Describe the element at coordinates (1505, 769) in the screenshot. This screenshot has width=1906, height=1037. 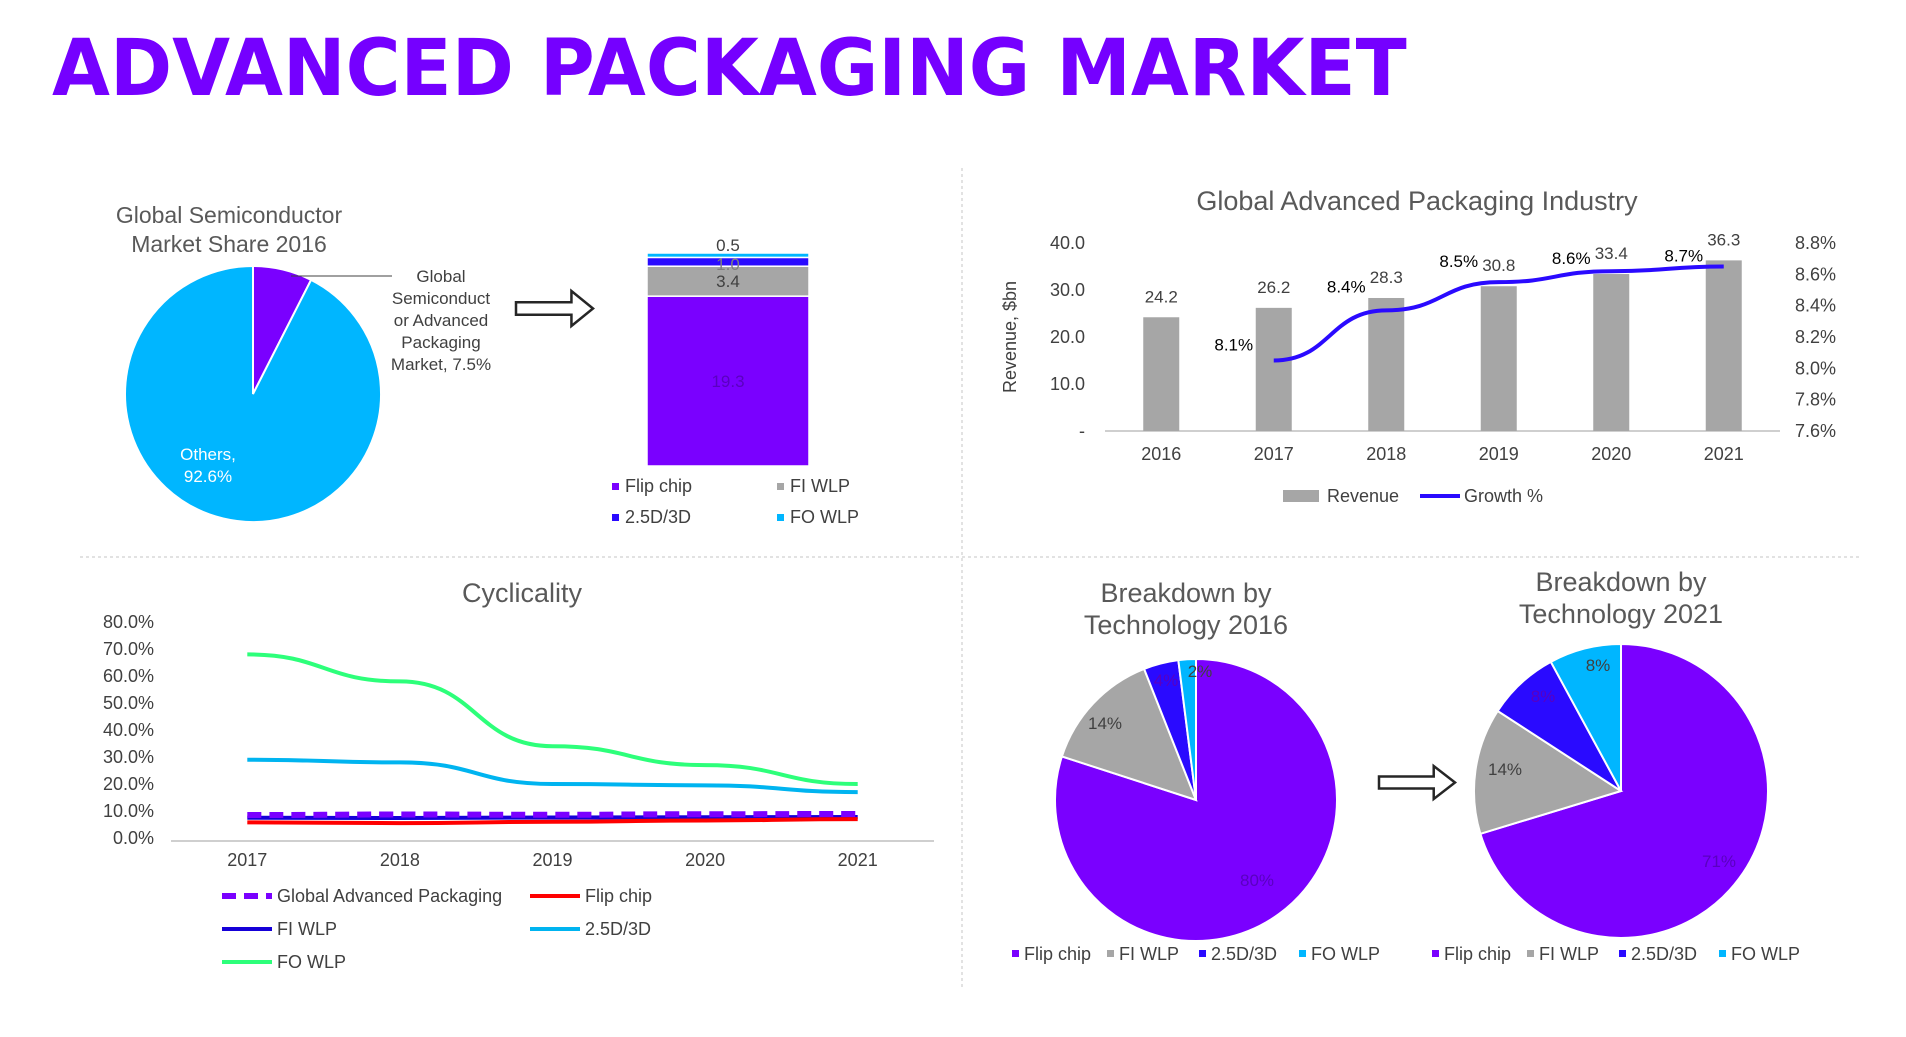
I see `g-t21-slice-label: 14%` at that location.